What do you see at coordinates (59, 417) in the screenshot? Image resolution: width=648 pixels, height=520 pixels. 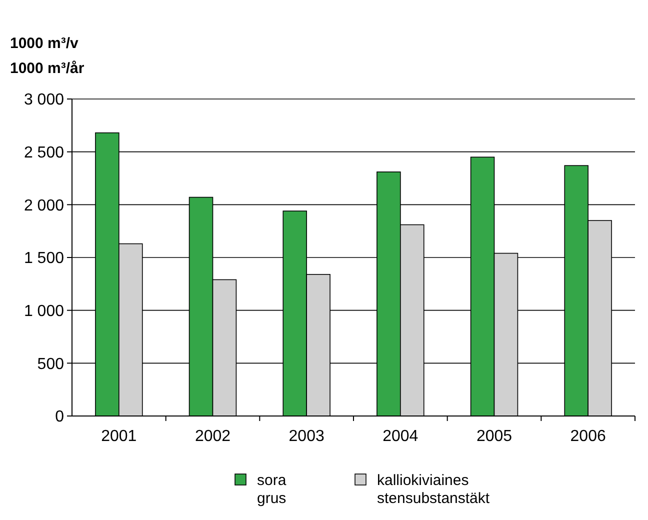 I see `y-tick-label: 0` at bounding box center [59, 417].